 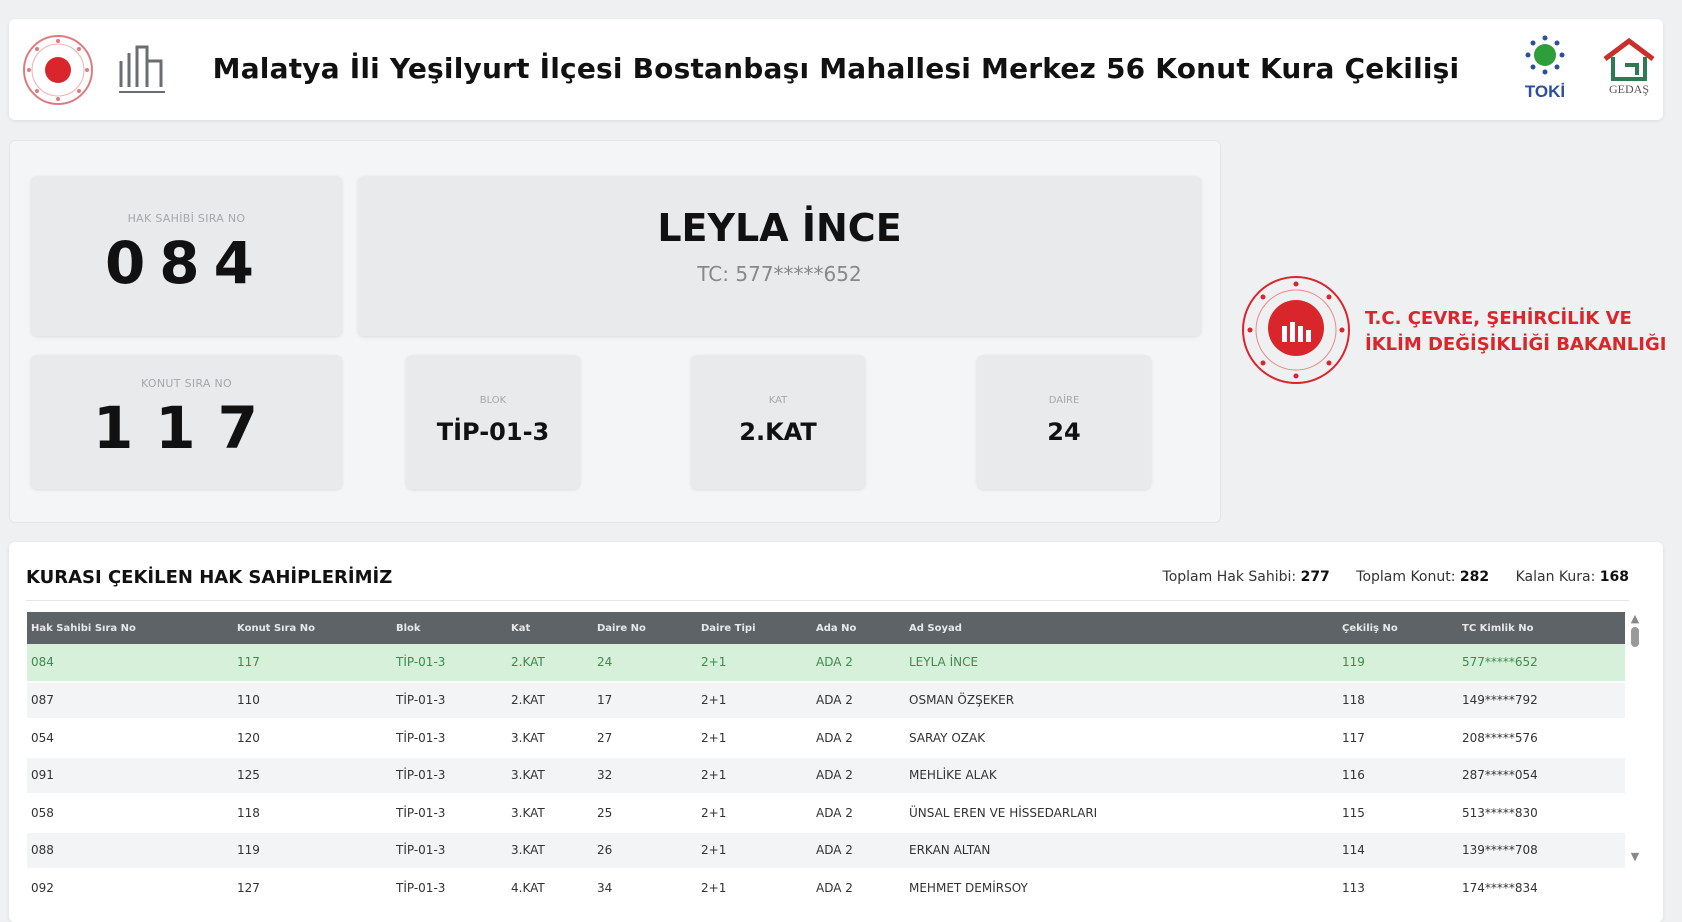 What do you see at coordinates (493, 432) in the screenshot?
I see `blok-value: TİP-01-3` at bounding box center [493, 432].